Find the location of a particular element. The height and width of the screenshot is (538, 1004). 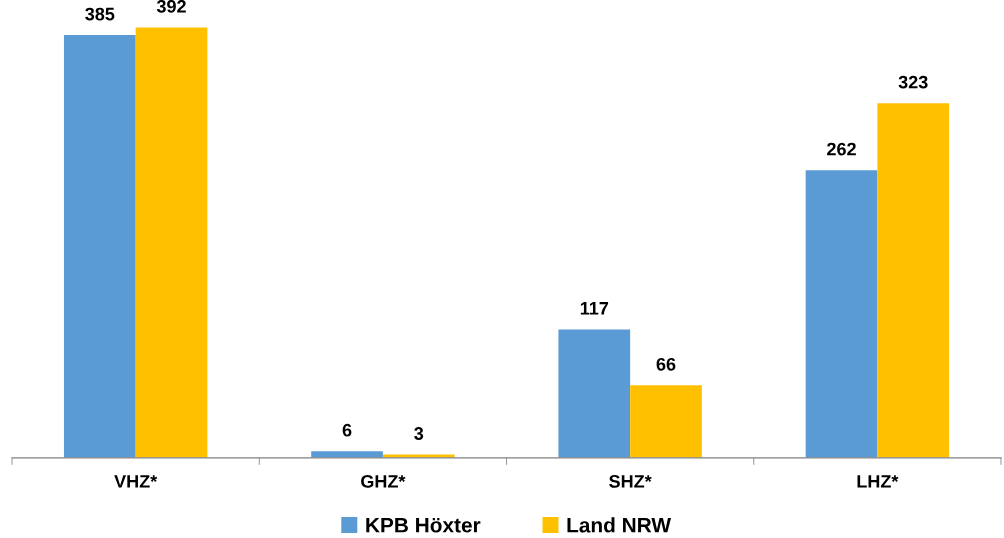

data-label: 3 is located at coordinates (419, 433).